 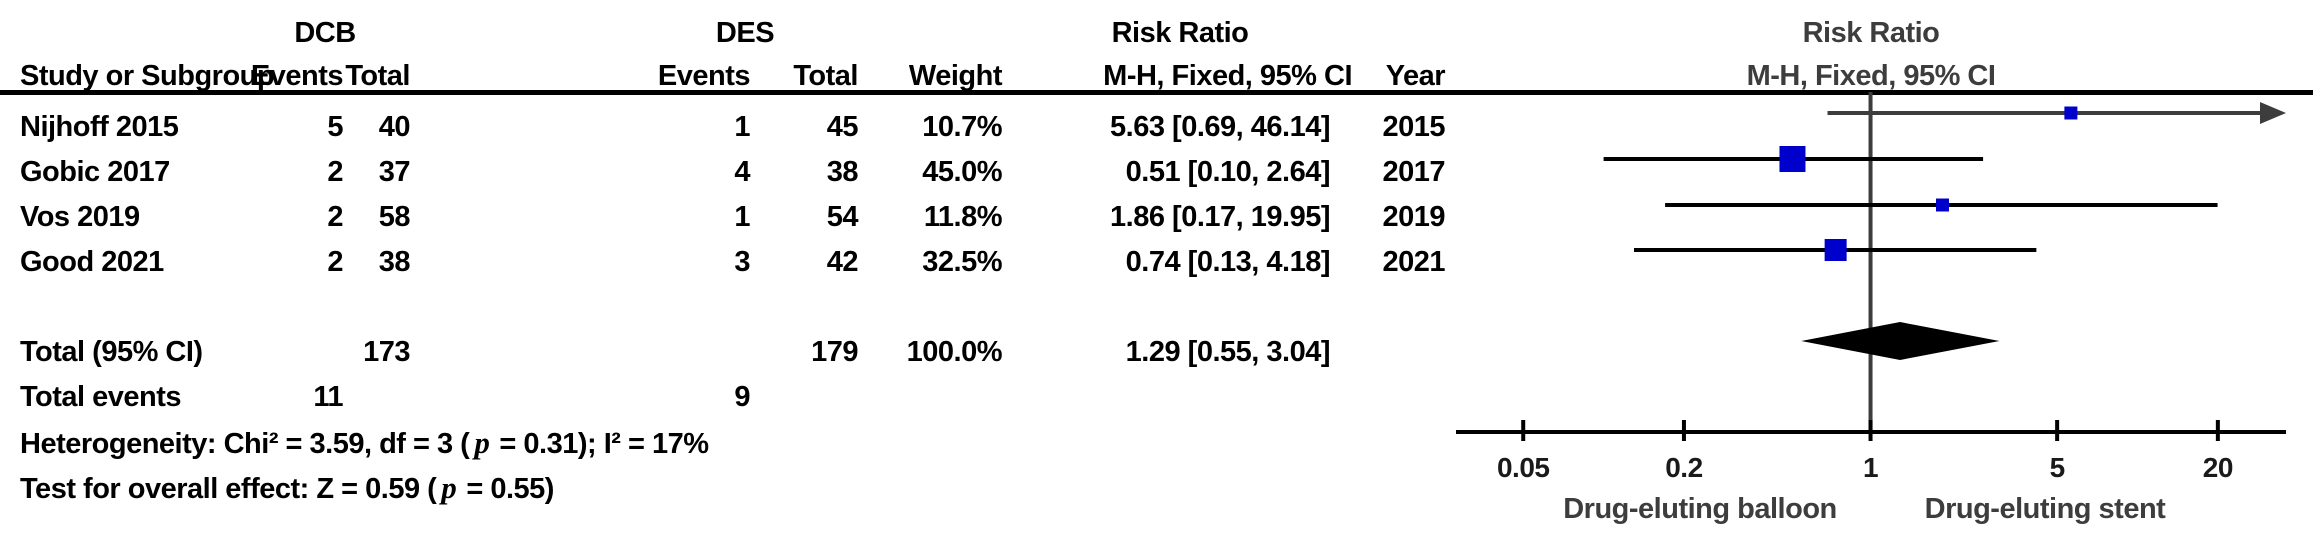 What do you see at coordinates (704, 76) in the screenshot?
I see `group2-events-header: Events` at bounding box center [704, 76].